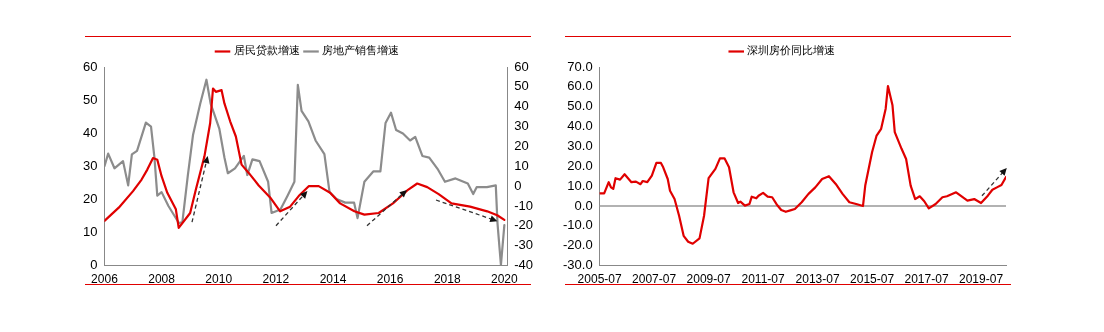 The width and height of the screenshot is (1104, 332). I want to click on legend-label: 居民贷款增速, so click(266, 51).